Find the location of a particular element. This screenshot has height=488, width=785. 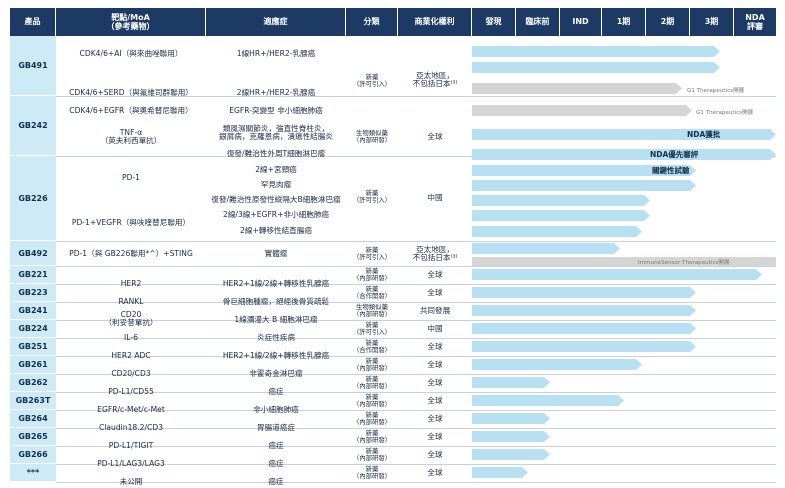

indication-cell: 1線HR+/HER2-乳腺癌 is located at coordinates (276, 53).